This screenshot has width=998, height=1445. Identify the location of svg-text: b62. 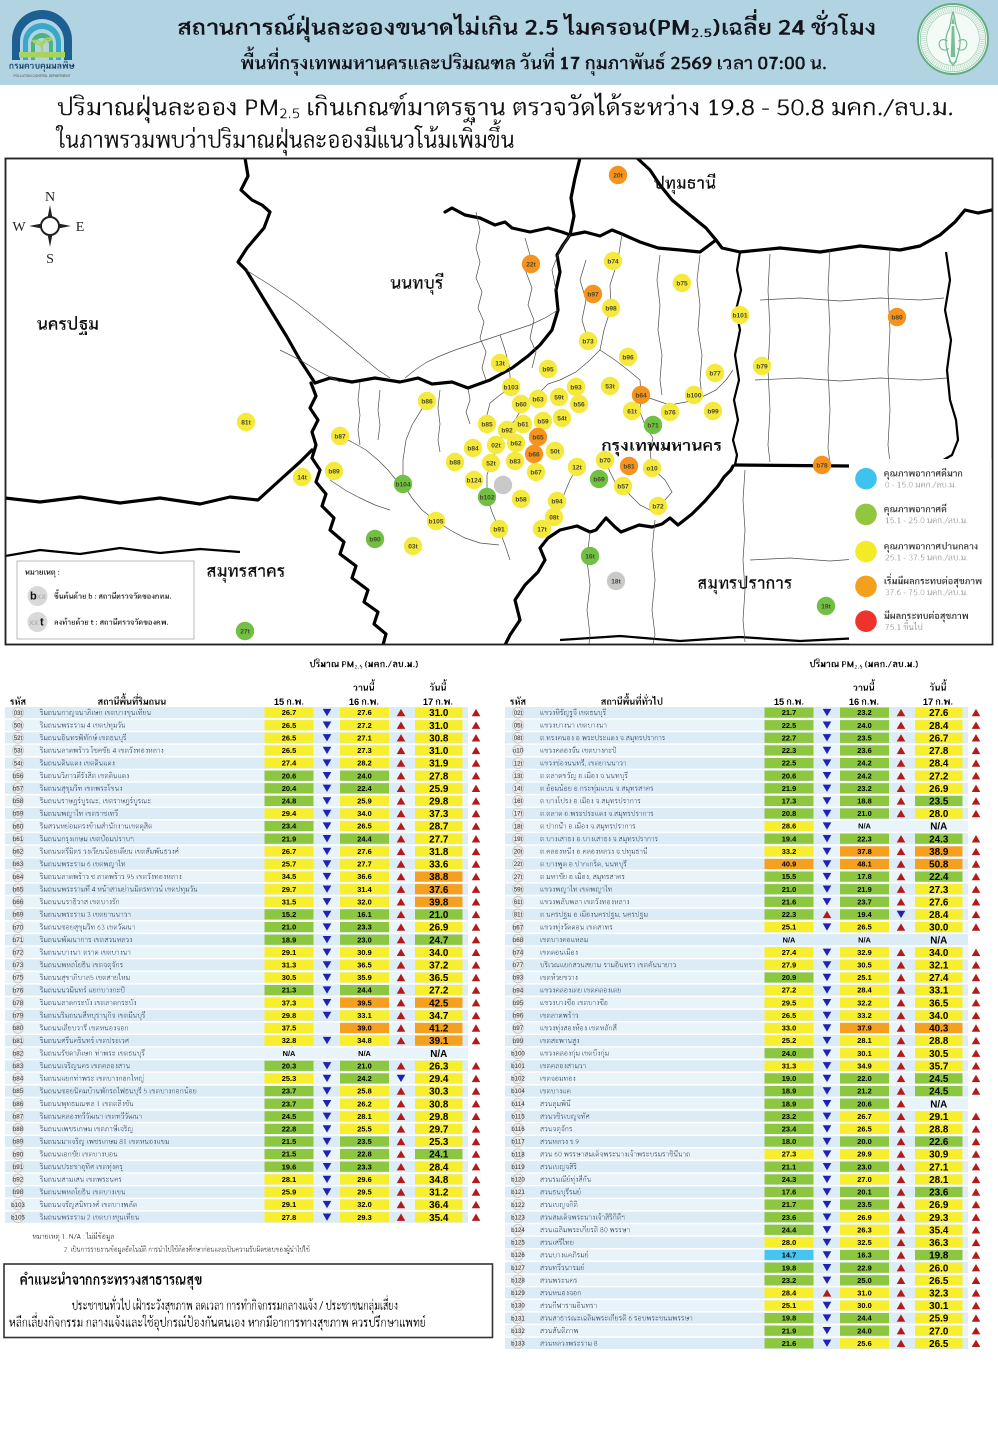
(516, 443).